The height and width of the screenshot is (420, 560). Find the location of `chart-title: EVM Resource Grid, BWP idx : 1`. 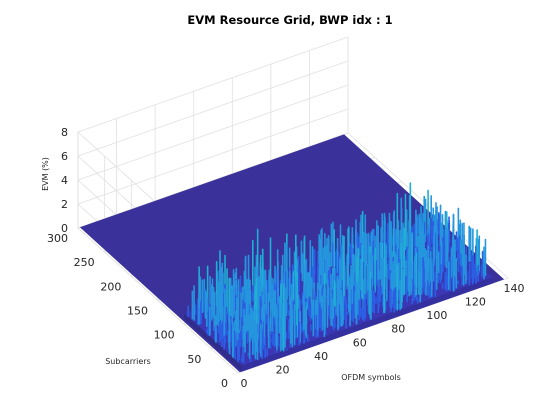

chart-title: EVM Resource Grid, BWP idx : 1 is located at coordinates (289, 20).